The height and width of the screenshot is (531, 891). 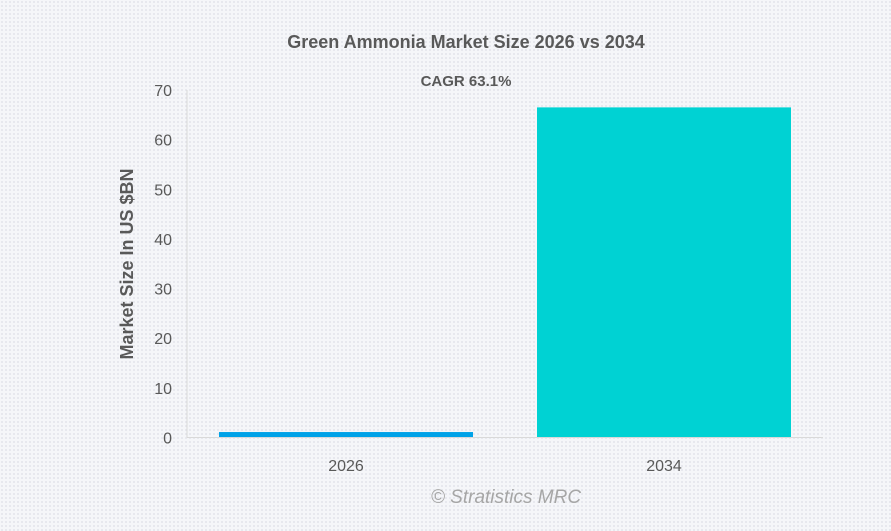 I want to click on y-tick-label: 30, so click(x=163, y=290).